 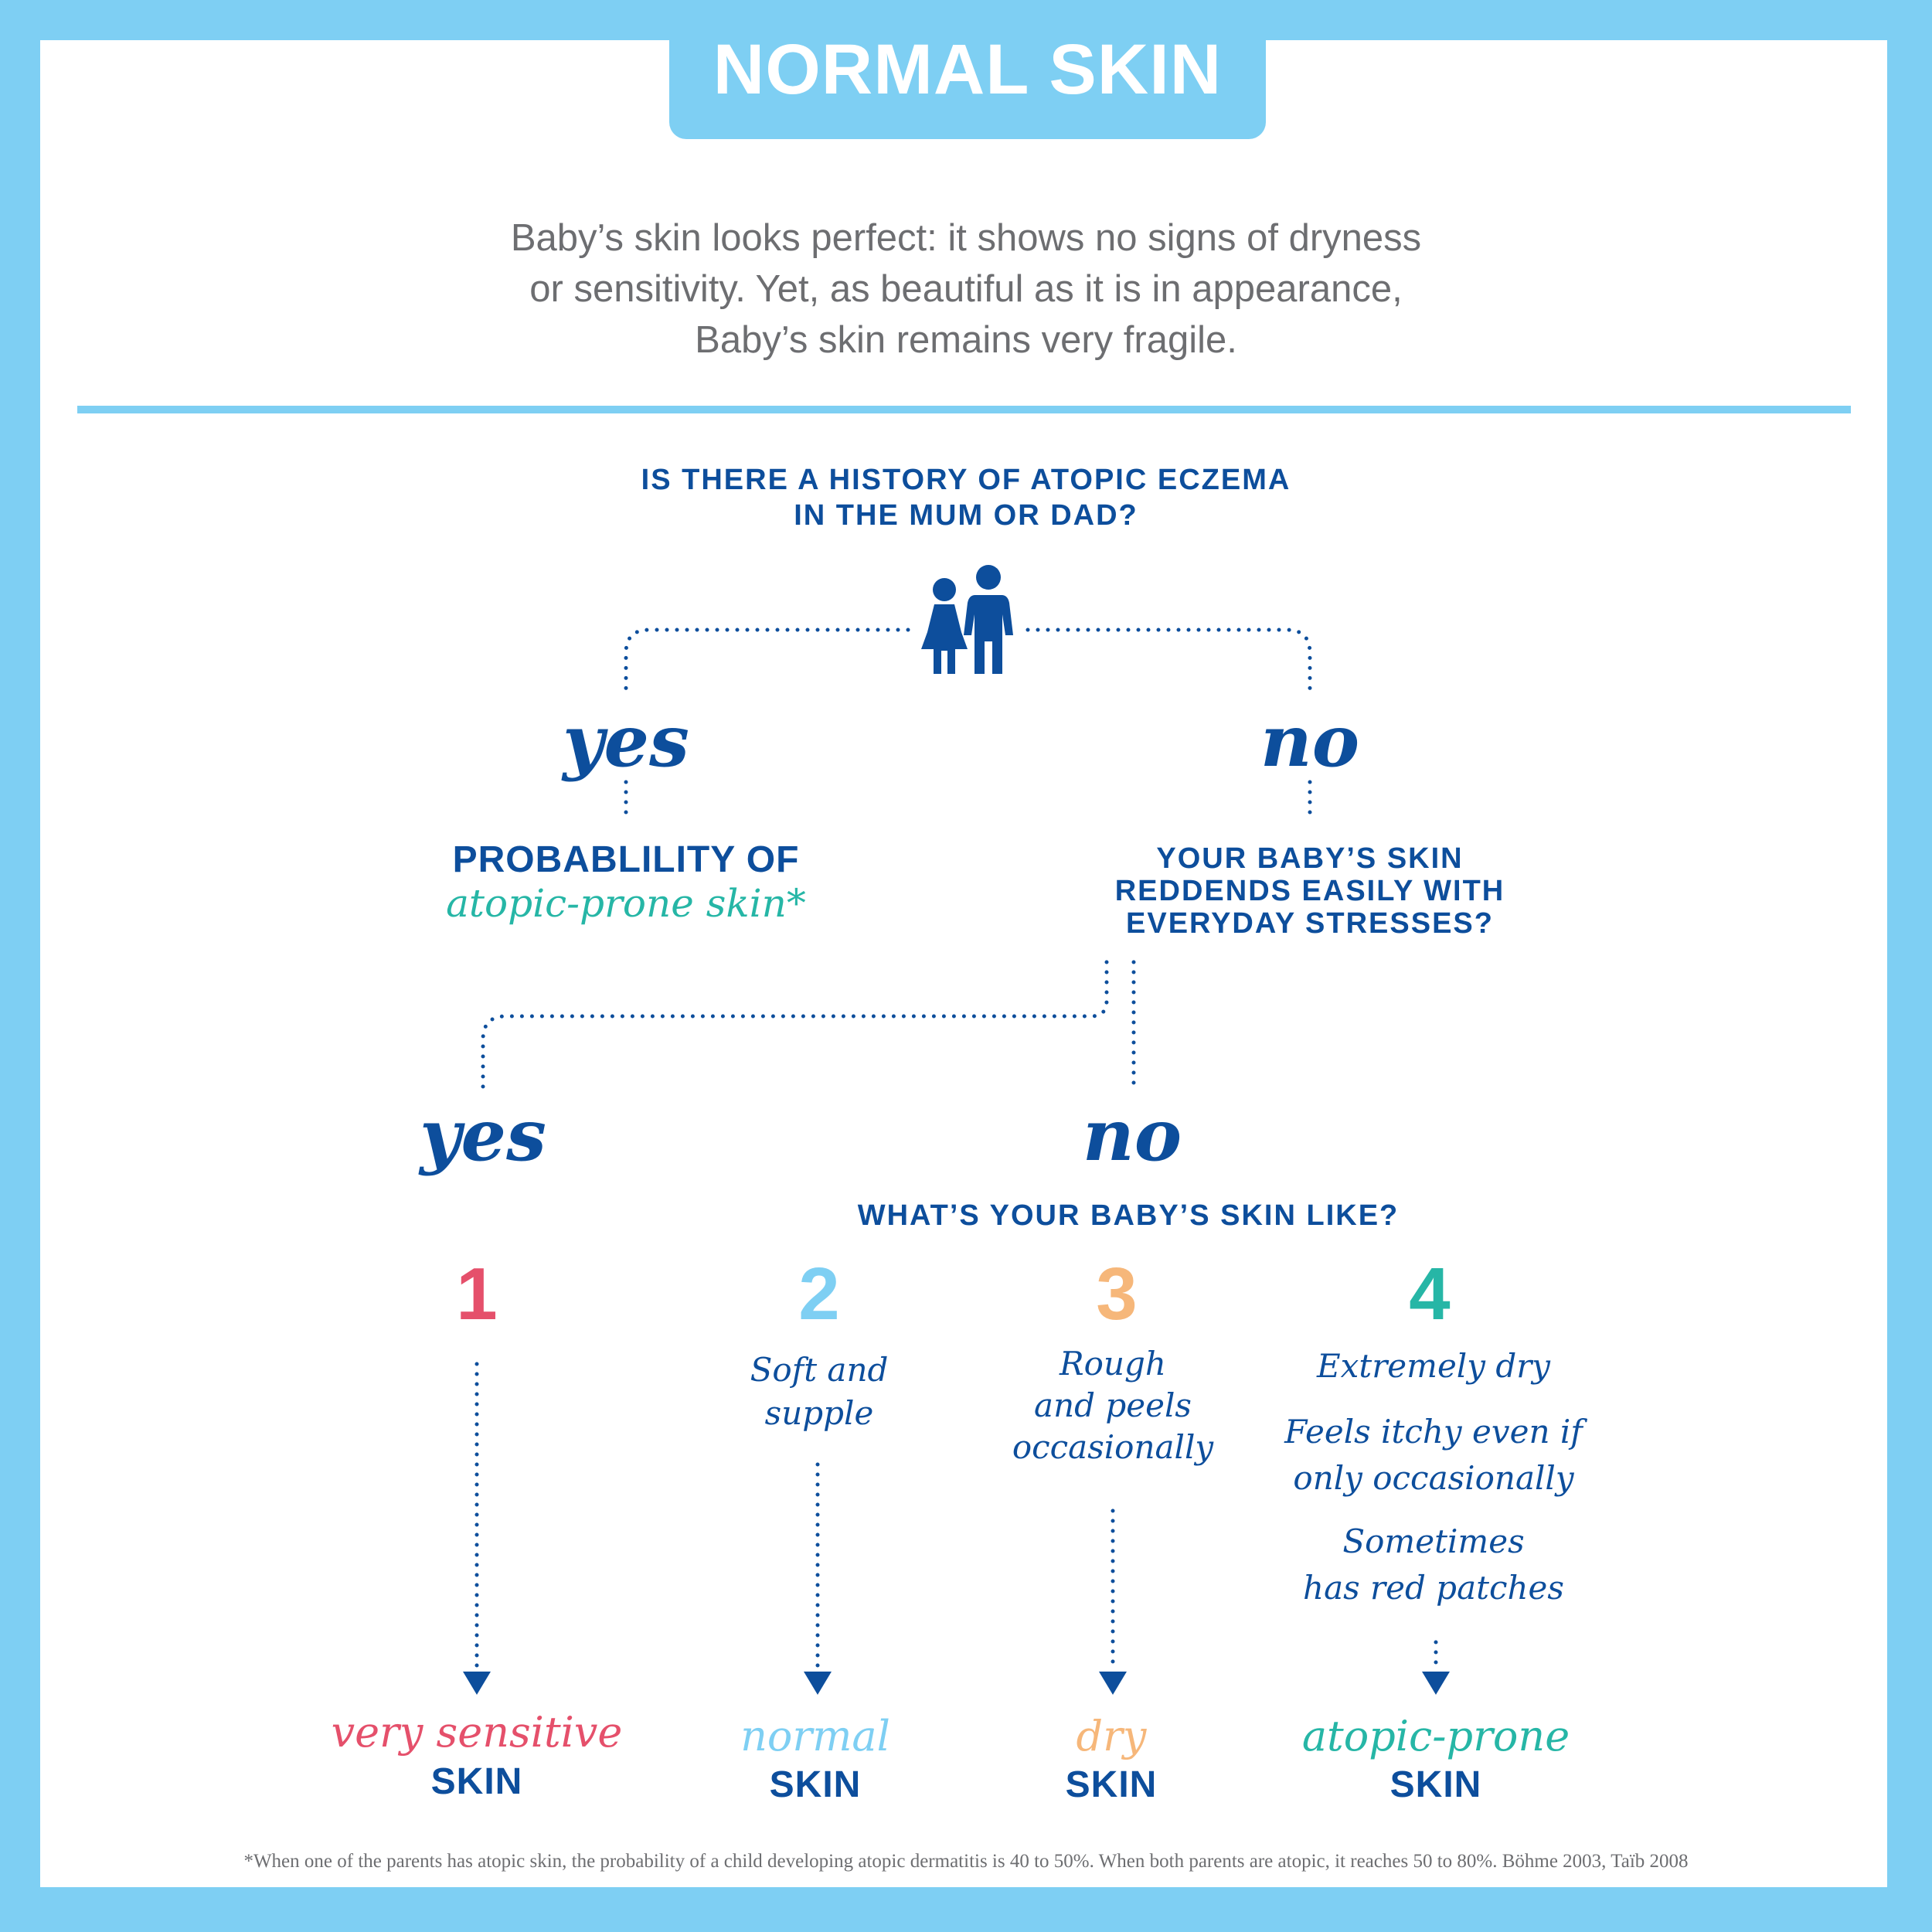 What do you see at coordinates (1132, 1135) in the screenshot?
I see `branch2-no-label: no` at bounding box center [1132, 1135].